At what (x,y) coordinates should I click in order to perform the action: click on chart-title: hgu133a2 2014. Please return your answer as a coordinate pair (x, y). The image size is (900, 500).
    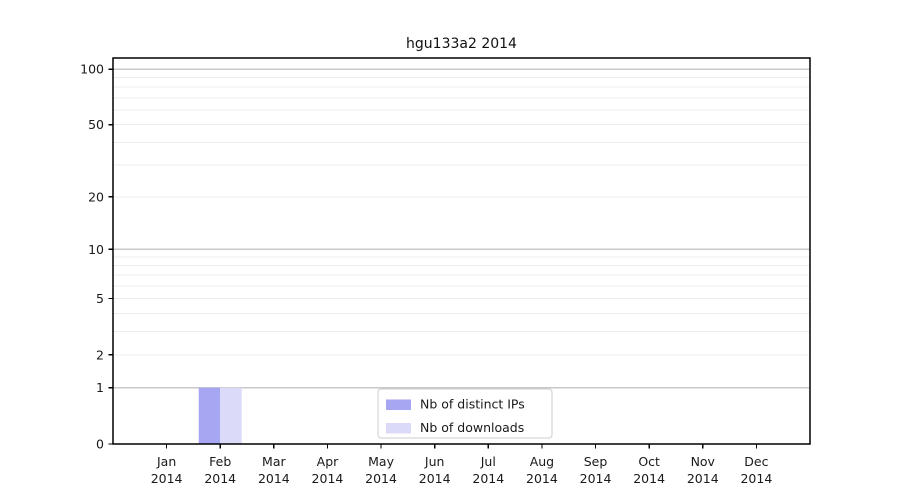
    Looking at the image, I should click on (461, 44).